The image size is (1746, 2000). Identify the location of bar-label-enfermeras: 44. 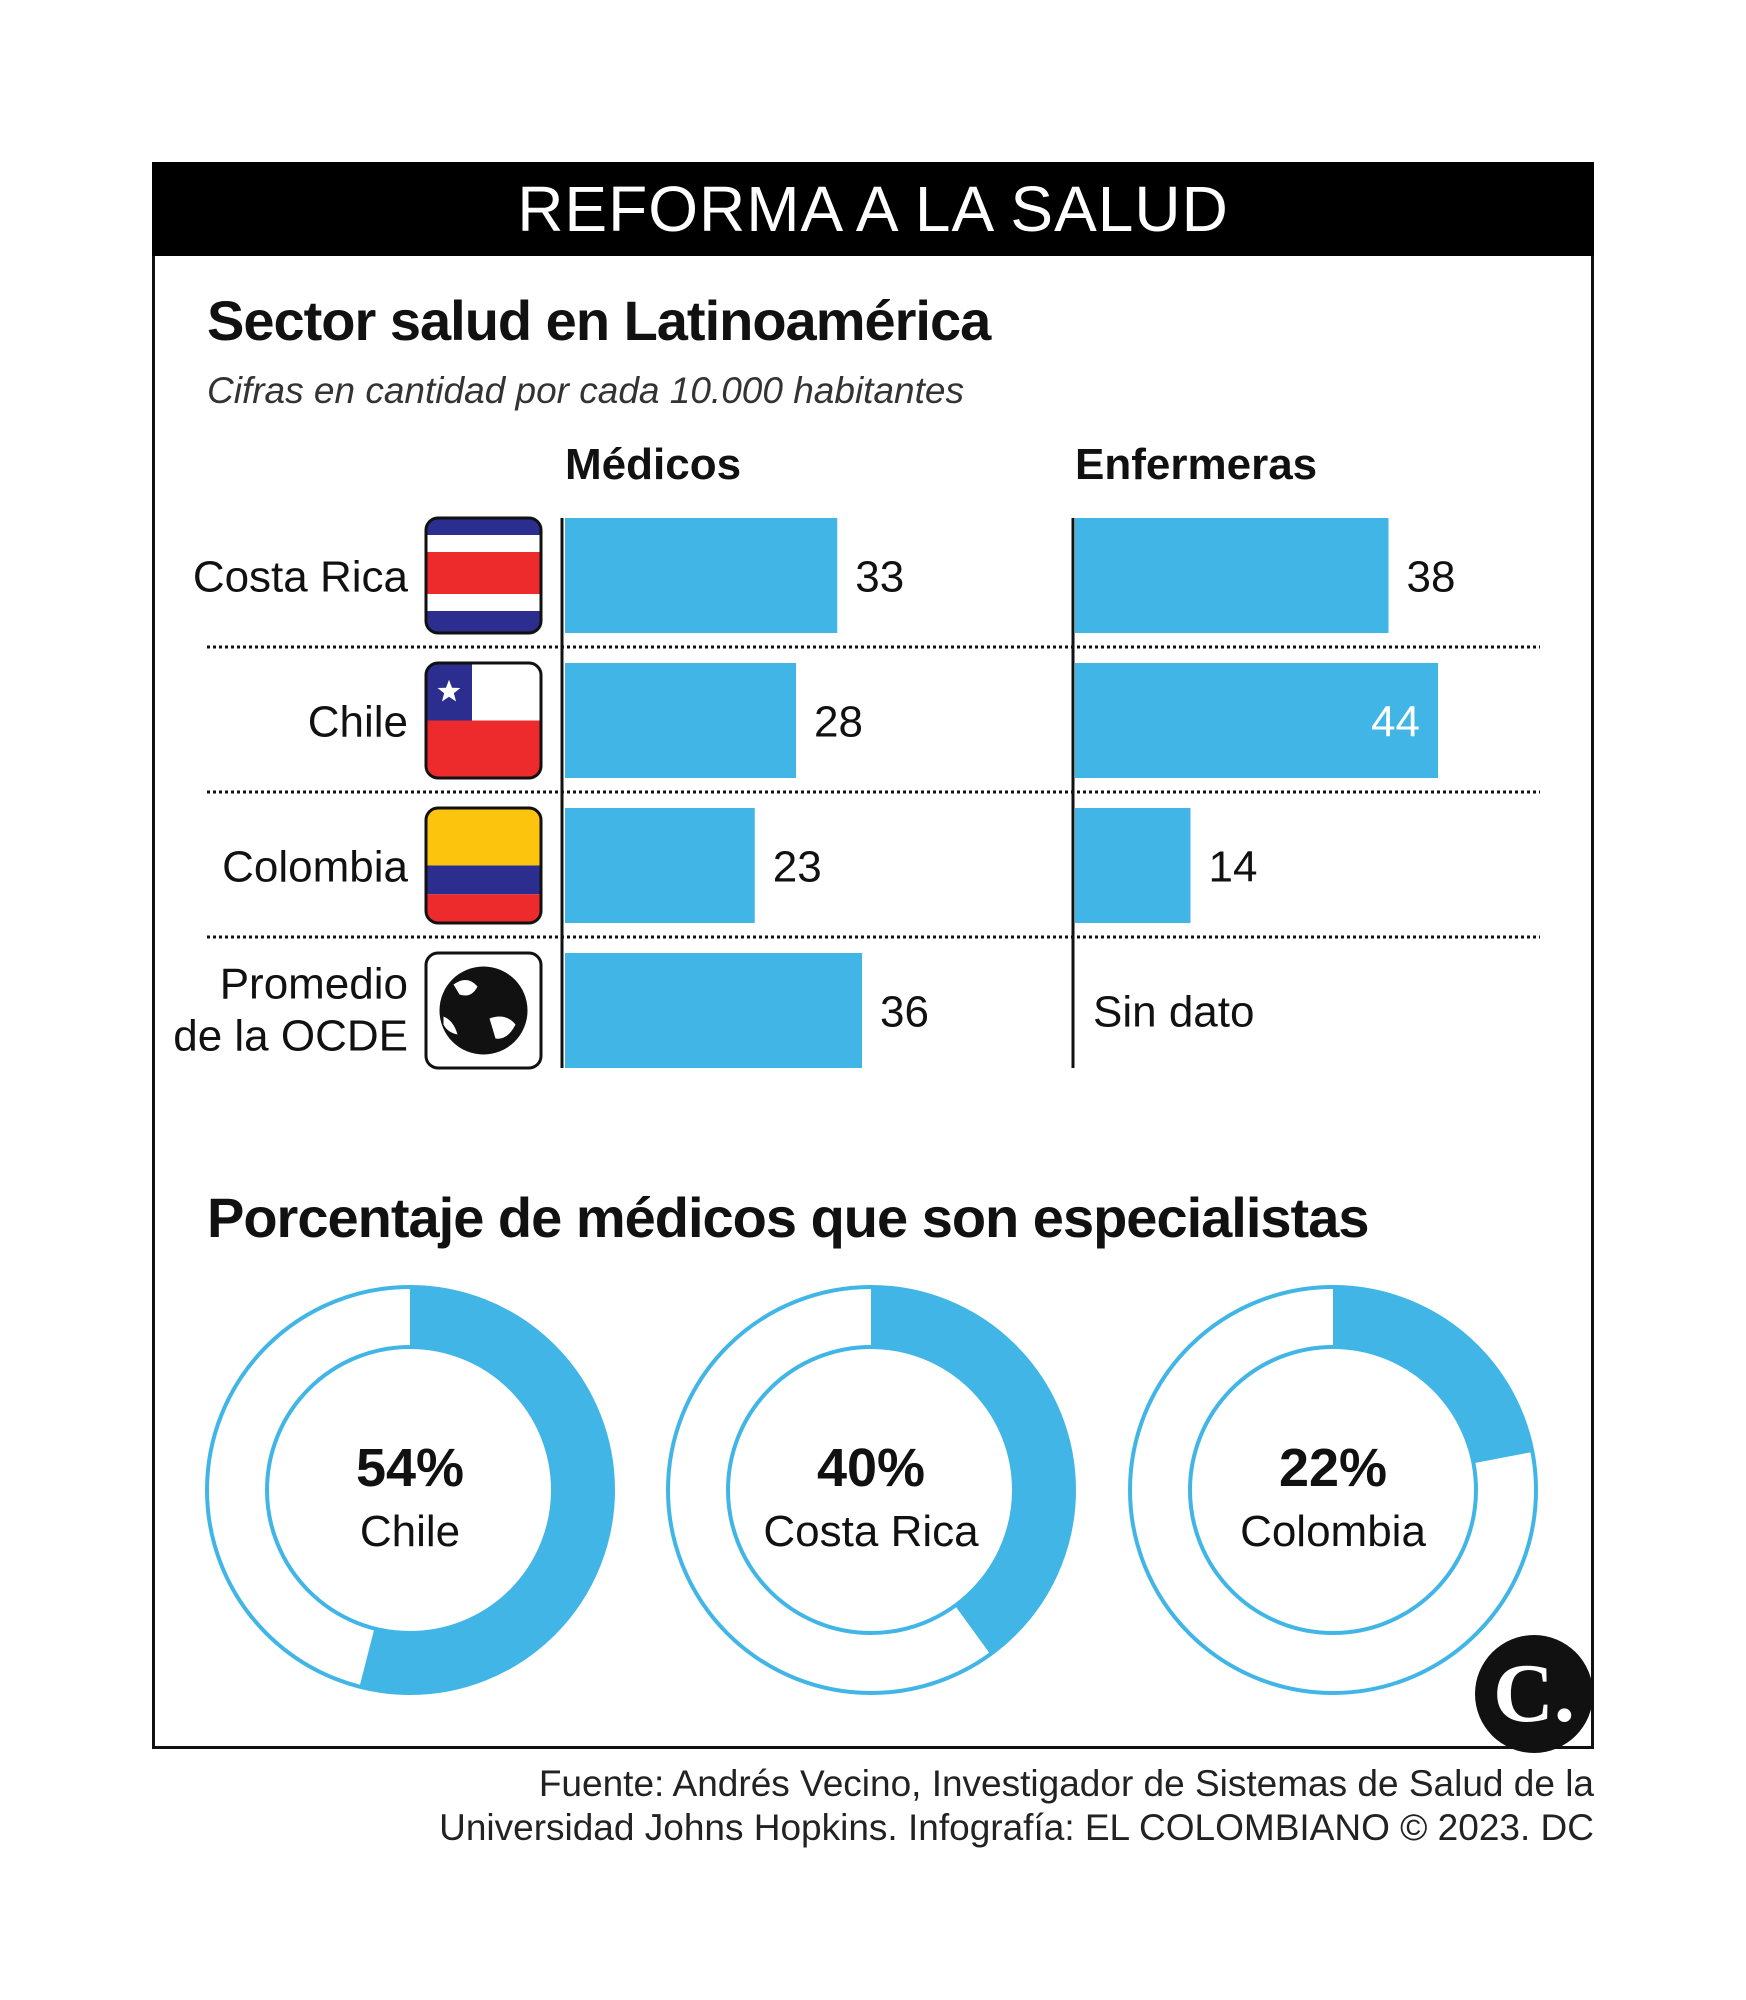
(1395, 722).